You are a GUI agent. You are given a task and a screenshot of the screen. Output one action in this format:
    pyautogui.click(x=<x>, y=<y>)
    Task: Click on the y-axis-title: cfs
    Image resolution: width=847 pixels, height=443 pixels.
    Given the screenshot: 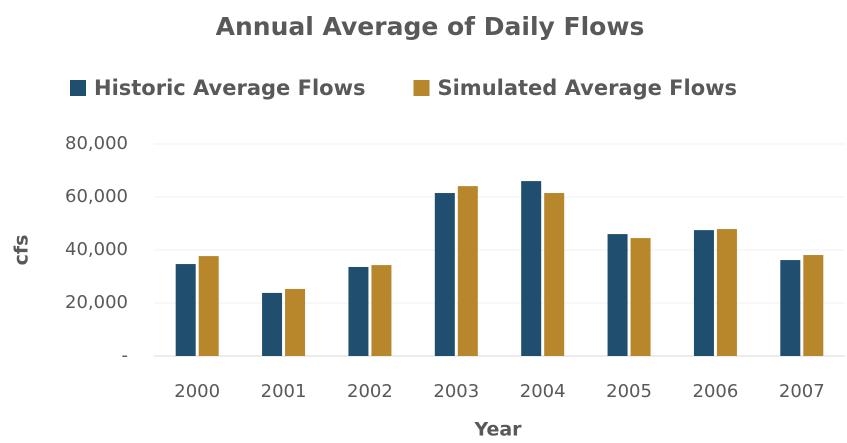 What is the action you would take?
    pyautogui.click(x=22, y=250)
    